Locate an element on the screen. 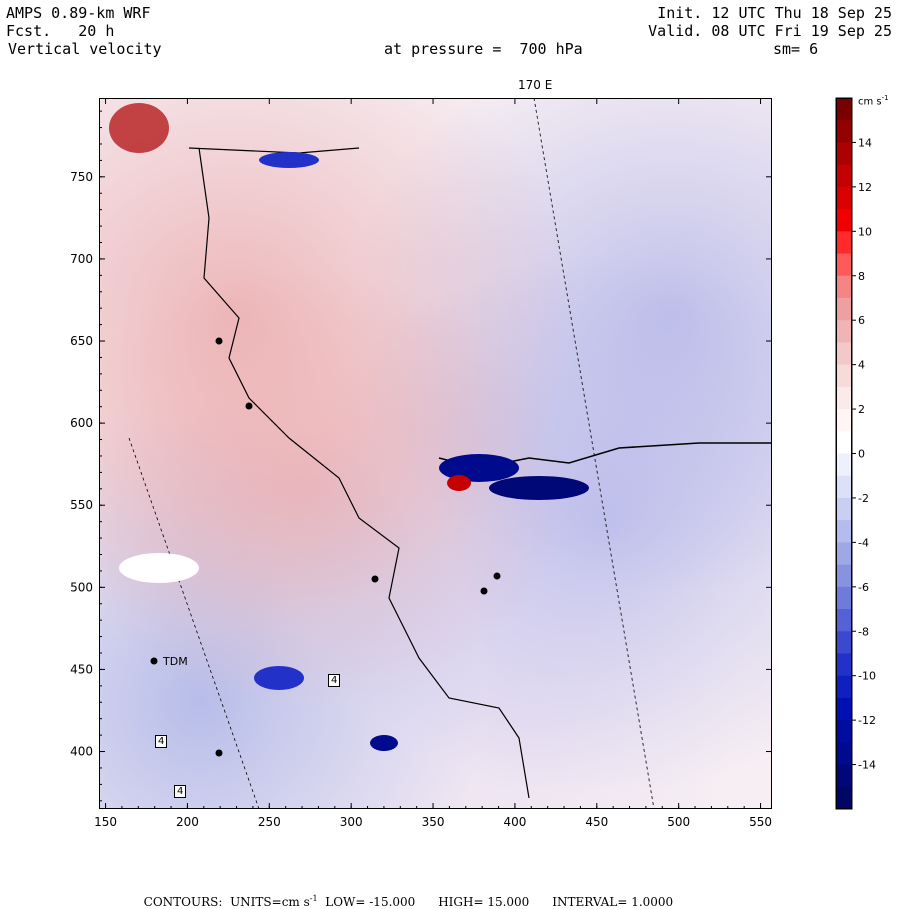 The image size is (900, 909). colorbar-tick-label: -8 is located at coordinates (863, 631).